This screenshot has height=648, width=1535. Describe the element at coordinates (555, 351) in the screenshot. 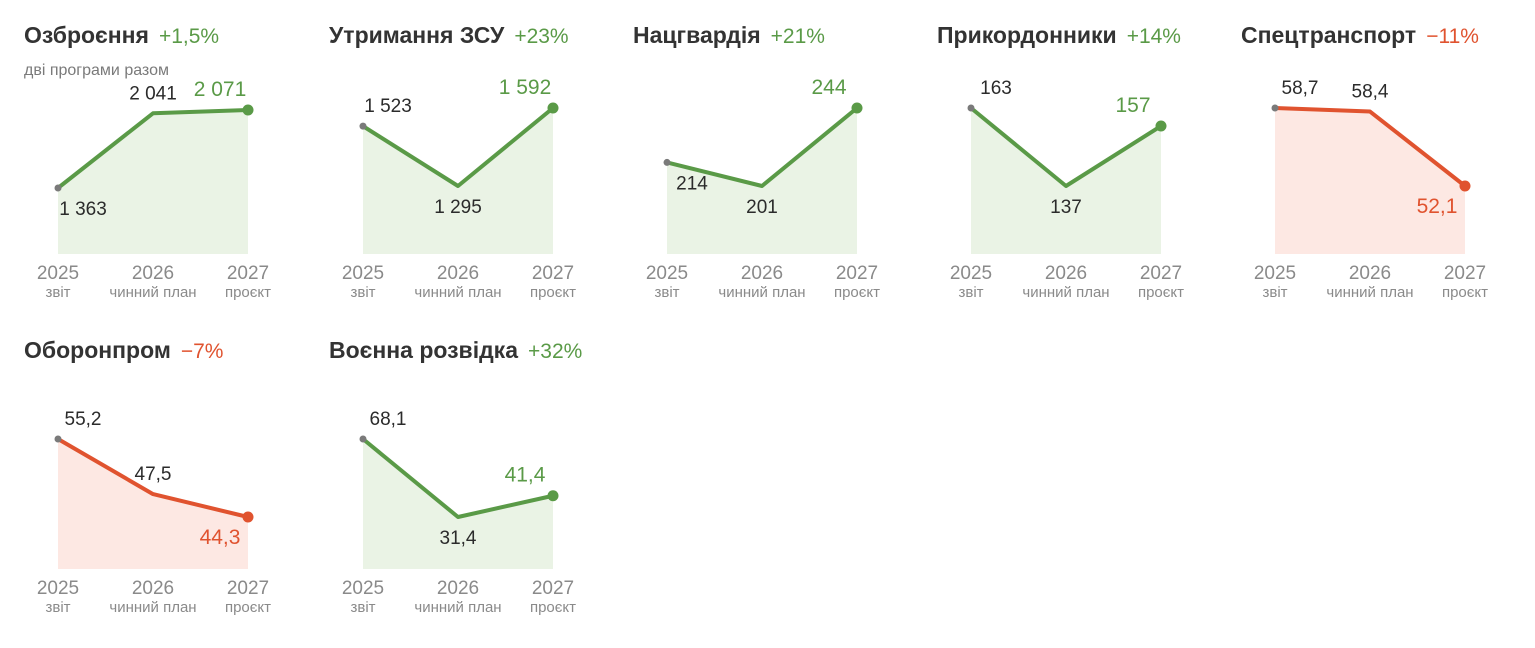

I see `change-percent: +32%` at that location.